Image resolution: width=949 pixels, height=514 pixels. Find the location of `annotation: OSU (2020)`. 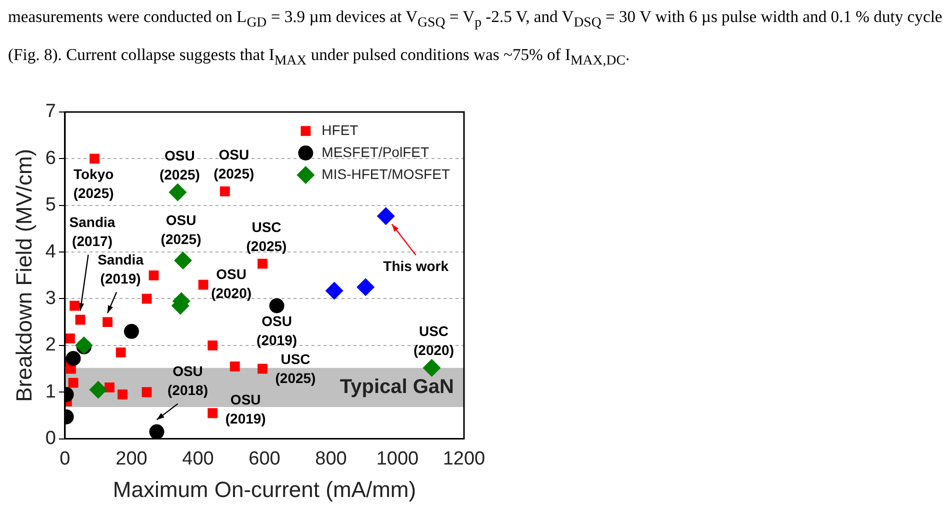

annotation: OSU (2020) is located at coordinates (231, 284).